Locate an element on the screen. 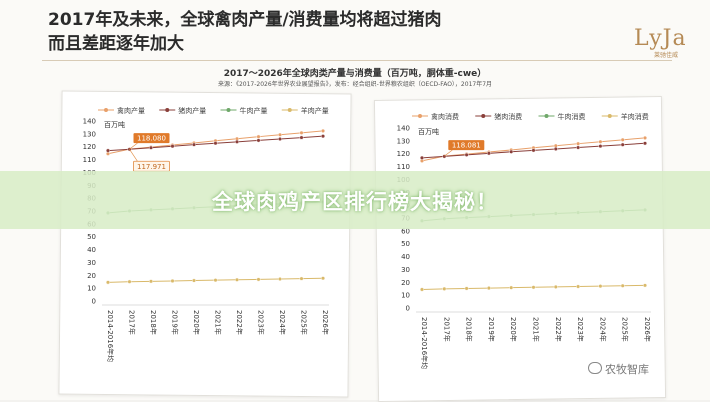 The width and height of the screenshot is (710, 402). x-tick-label: 2024年 is located at coordinates (602, 329).